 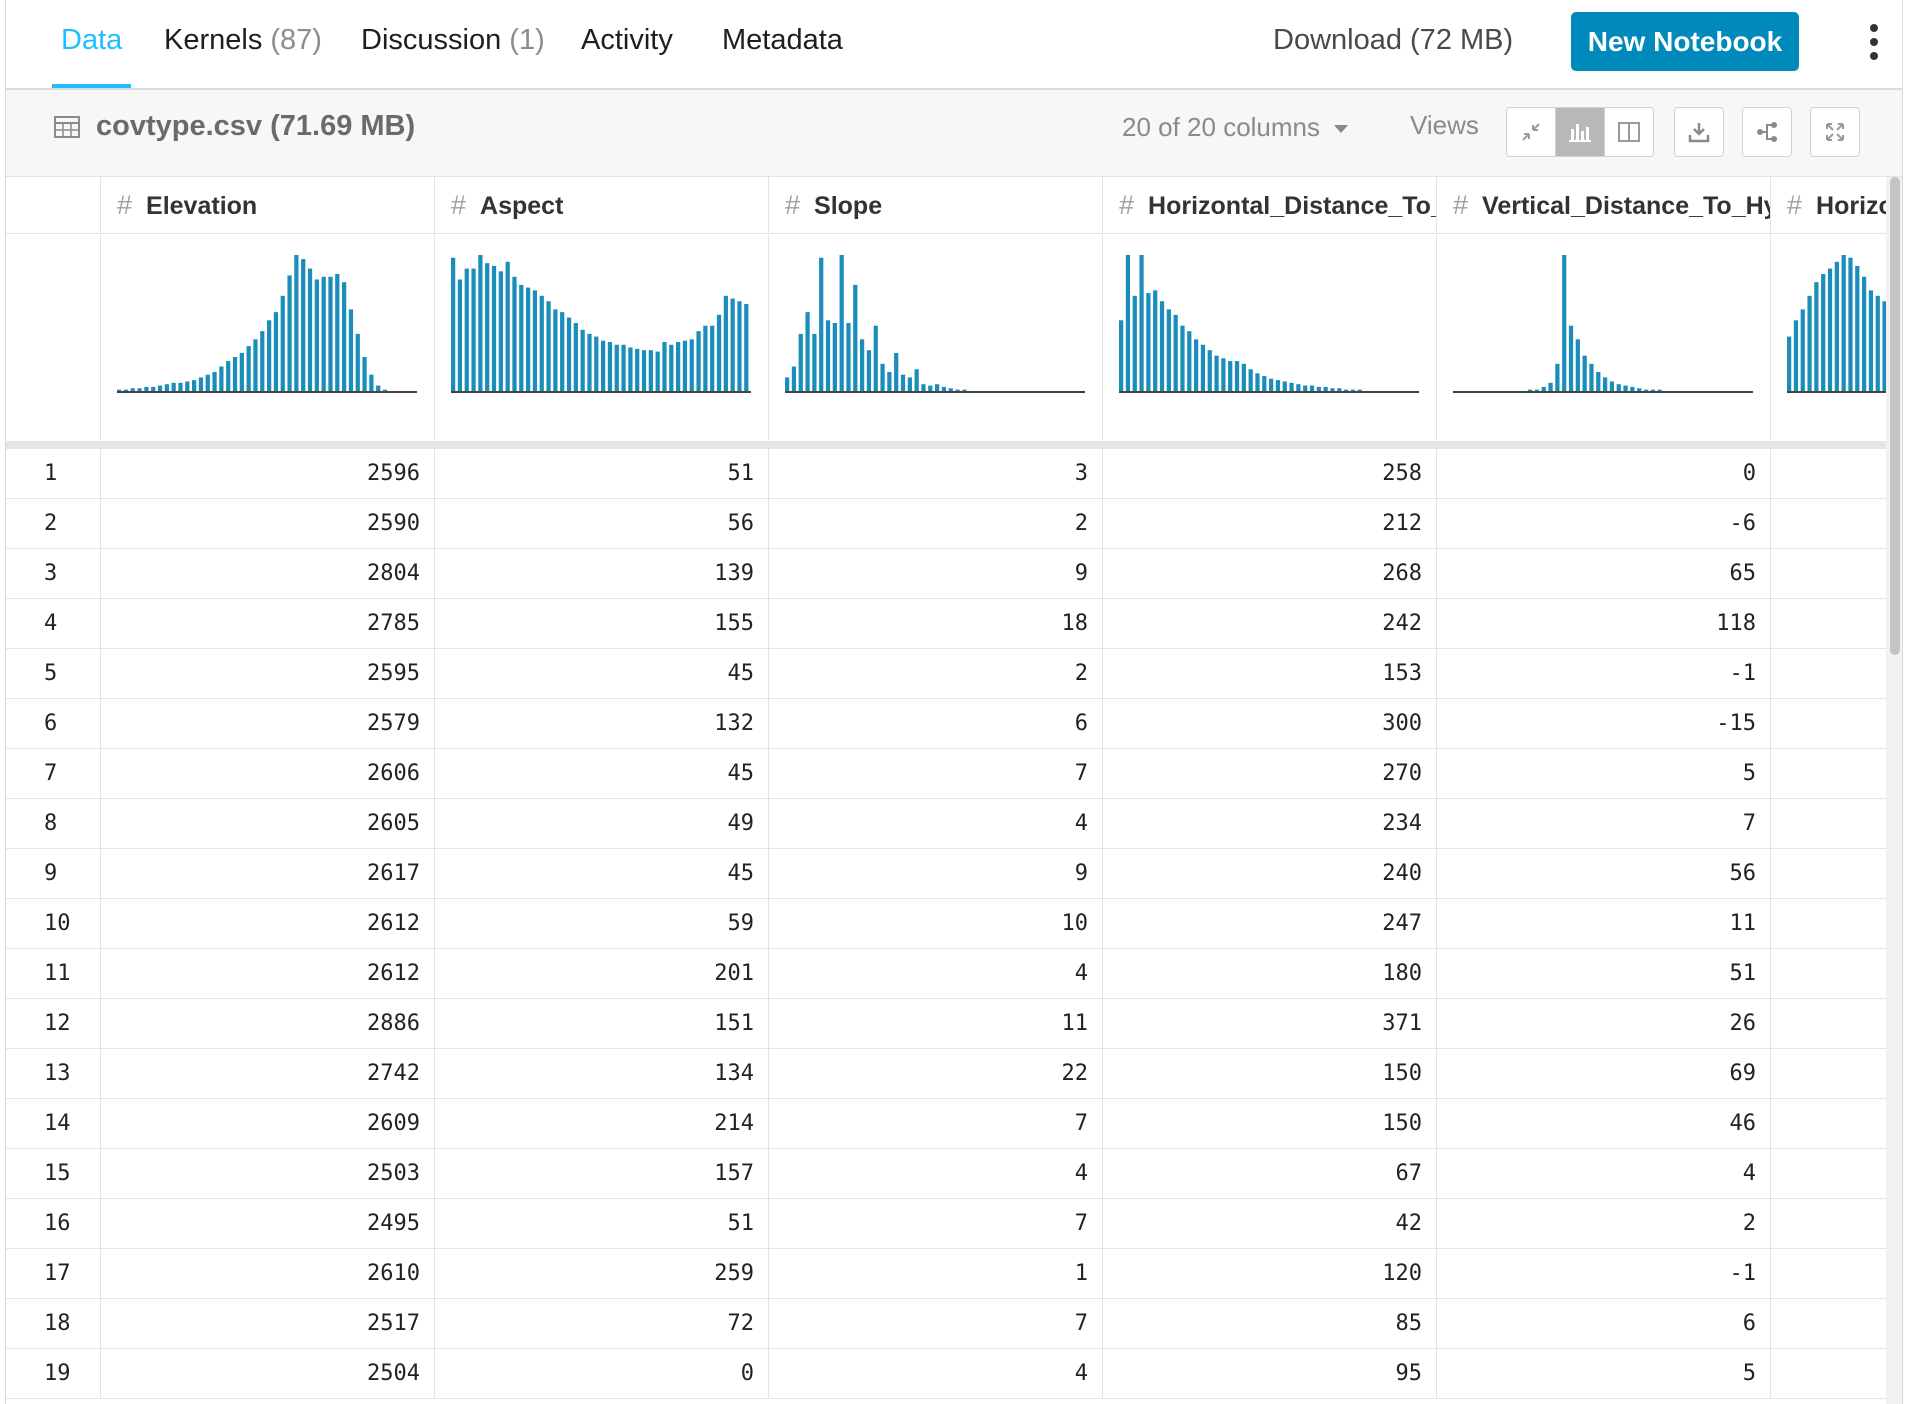 What do you see at coordinates (601, 1124) in the screenshot?
I see `table-cell: 214` at bounding box center [601, 1124].